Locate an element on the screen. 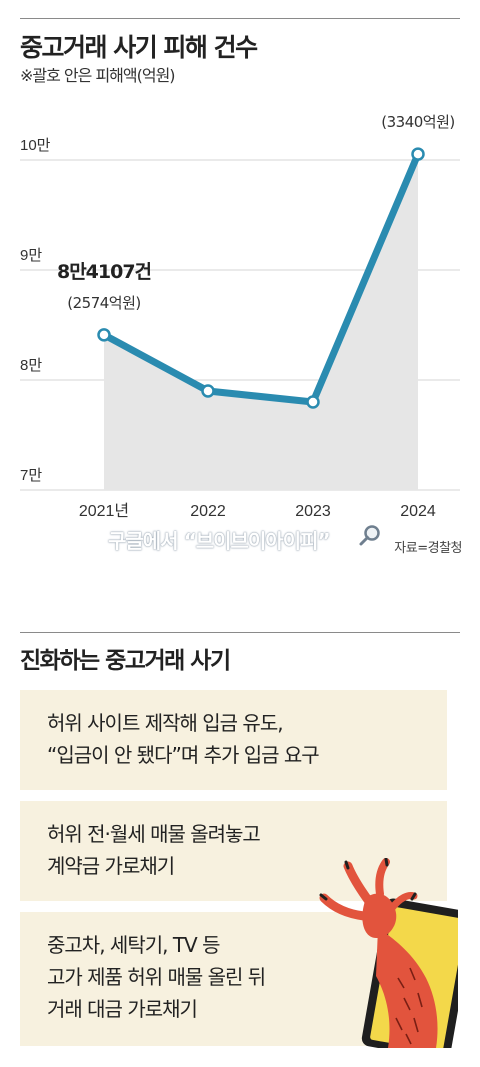  chart-subtitle: ※괄호 안은 피해액(억원) is located at coordinates (98, 75).